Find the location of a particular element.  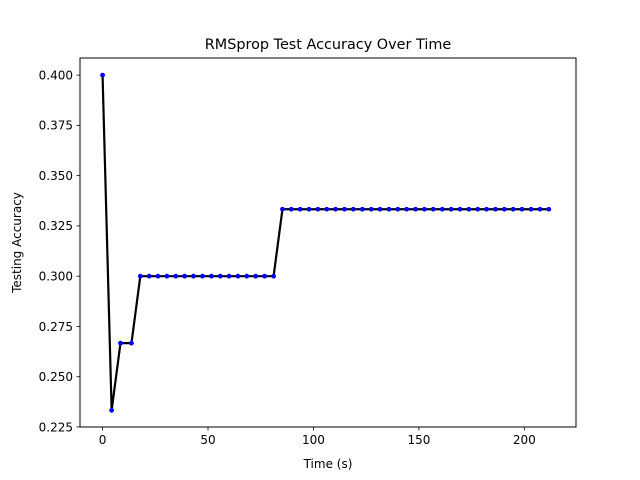

x-tick-label: 150 is located at coordinates (418, 440).